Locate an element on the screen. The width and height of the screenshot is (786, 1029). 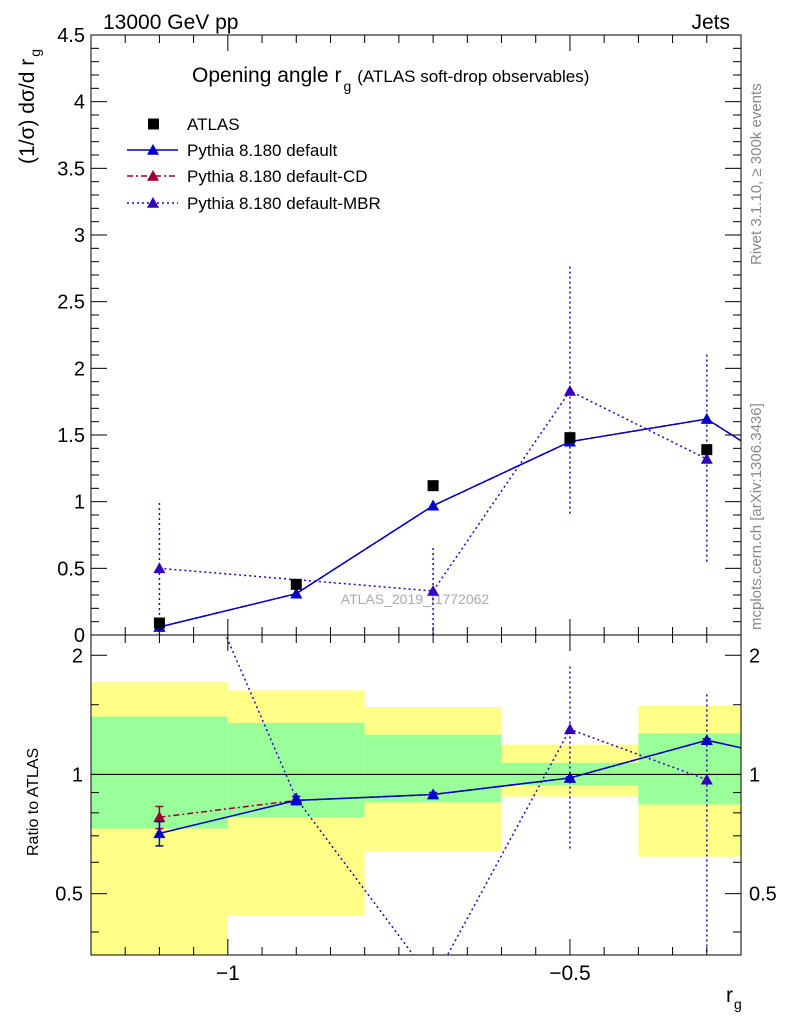
ratio-xtick-label: −1 is located at coordinates (228, 973).